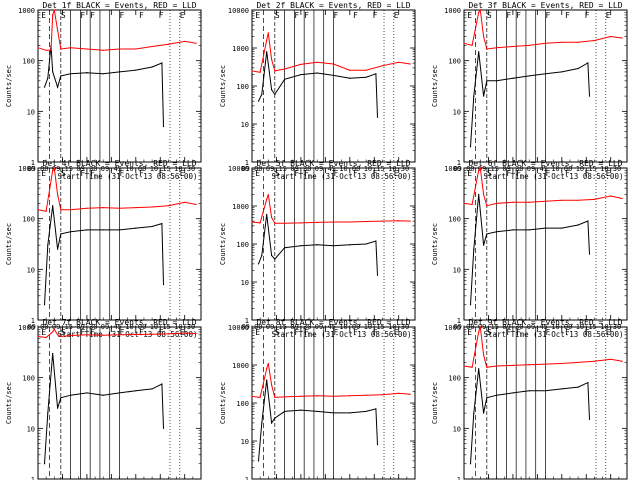 The width and height of the screenshot is (640, 480). Describe the element at coordinates (238, 328) in the screenshot. I see `y-tick-label: 10000` at that location.